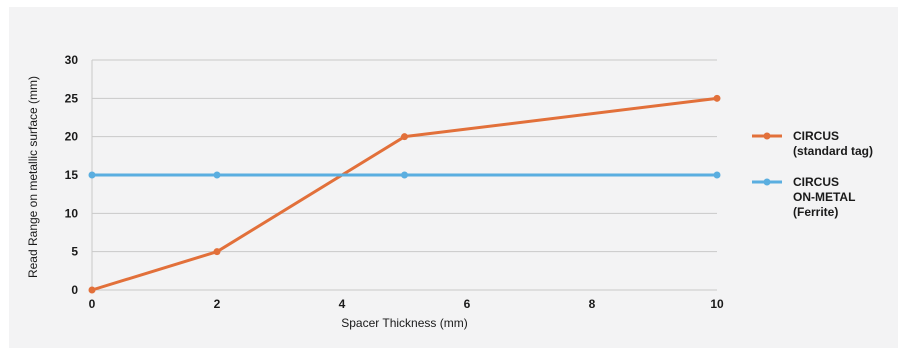  What do you see at coordinates (592, 304) in the screenshot?
I see `x-tick-label: 8` at bounding box center [592, 304].